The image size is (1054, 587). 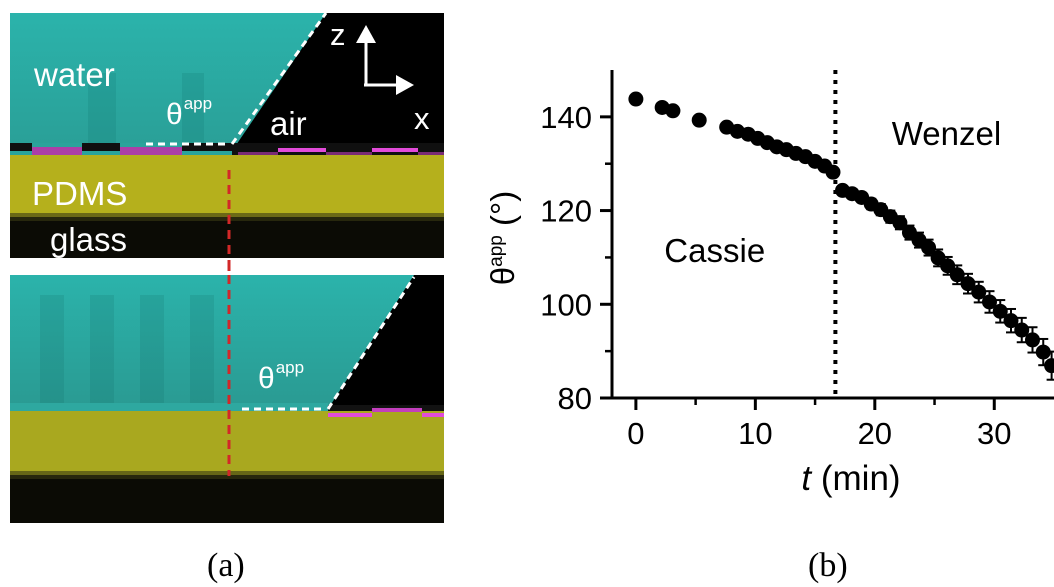 What do you see at coordinates (288, 123) in the screenshot?
I see `air-label: air` at bounding box center [288, 123].